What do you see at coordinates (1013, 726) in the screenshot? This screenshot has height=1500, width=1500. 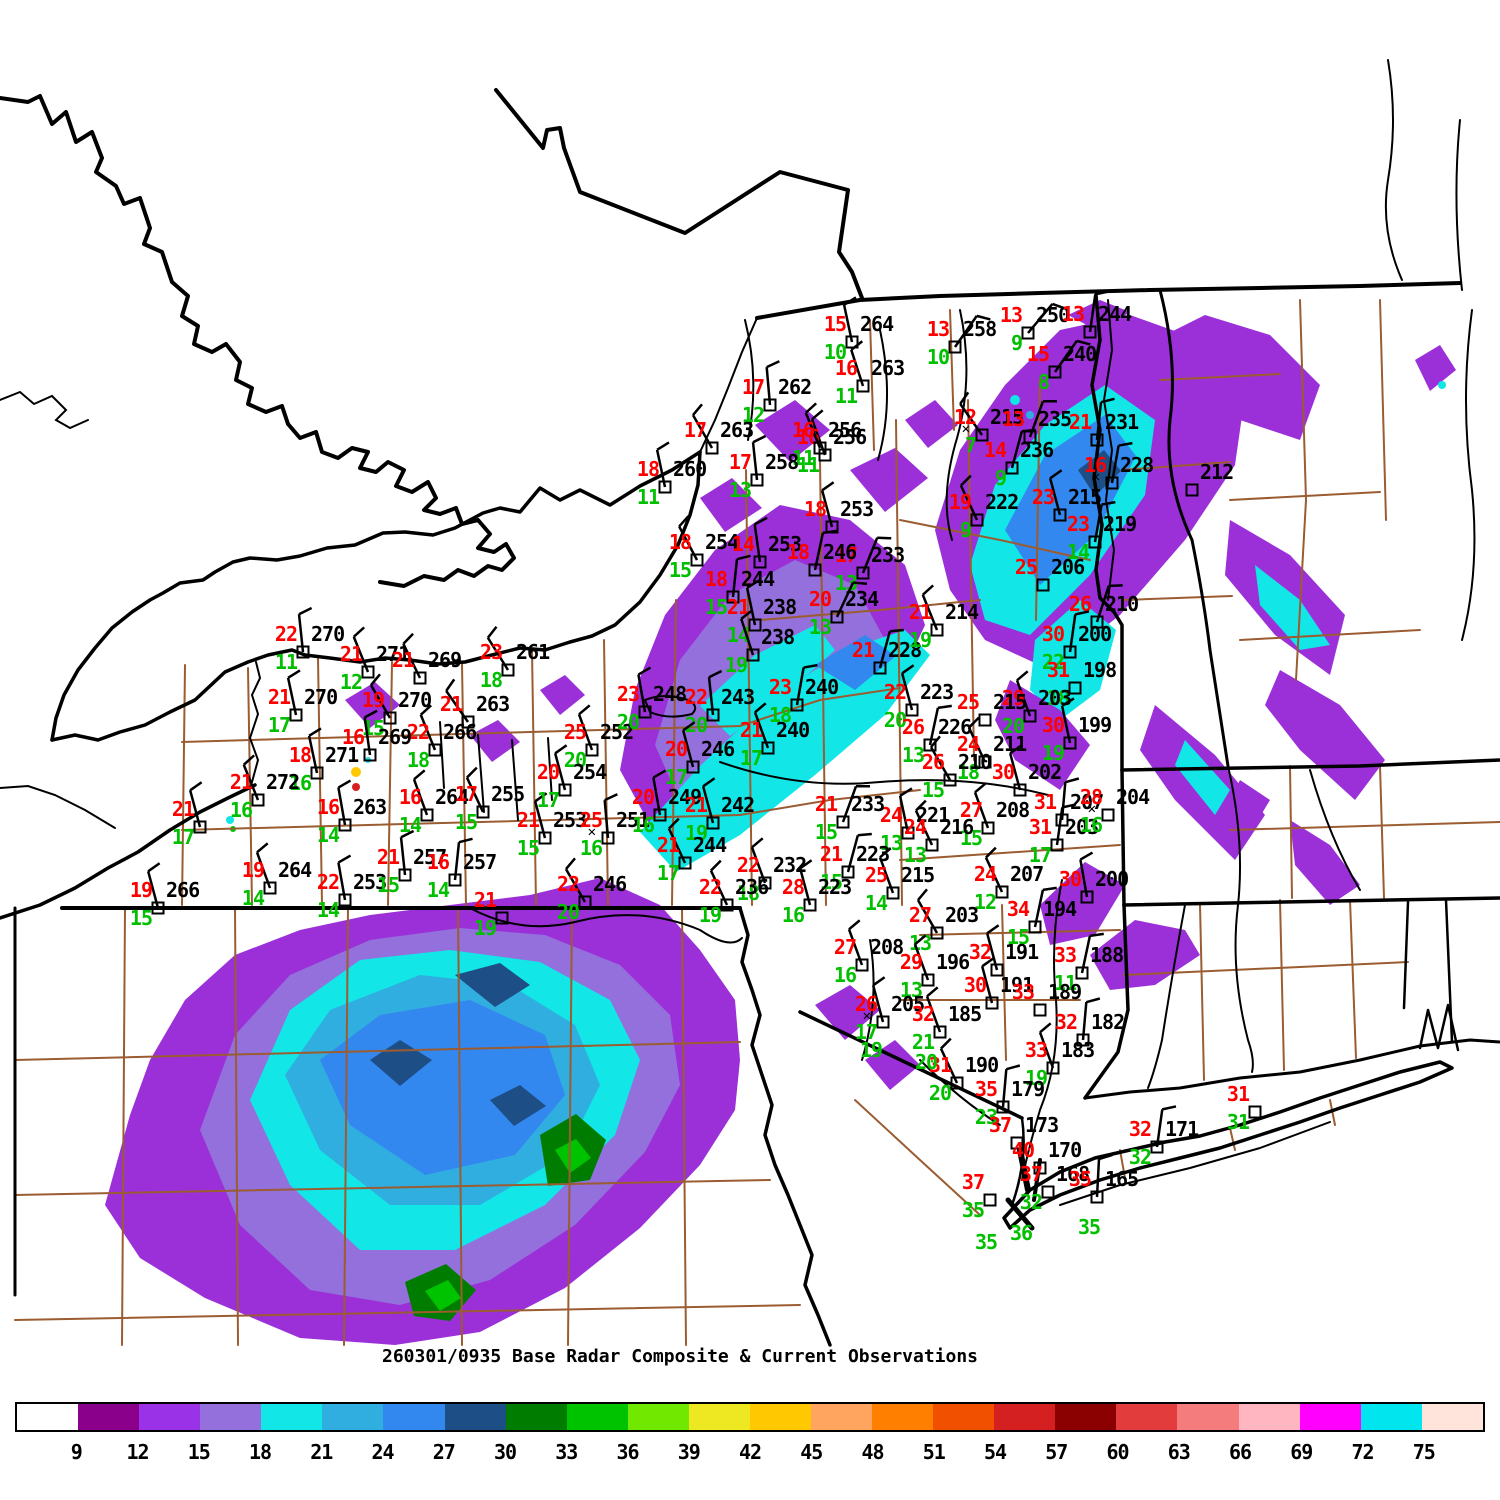 I see `station-dewpoint: 20` at bounding box center [1013, 726].